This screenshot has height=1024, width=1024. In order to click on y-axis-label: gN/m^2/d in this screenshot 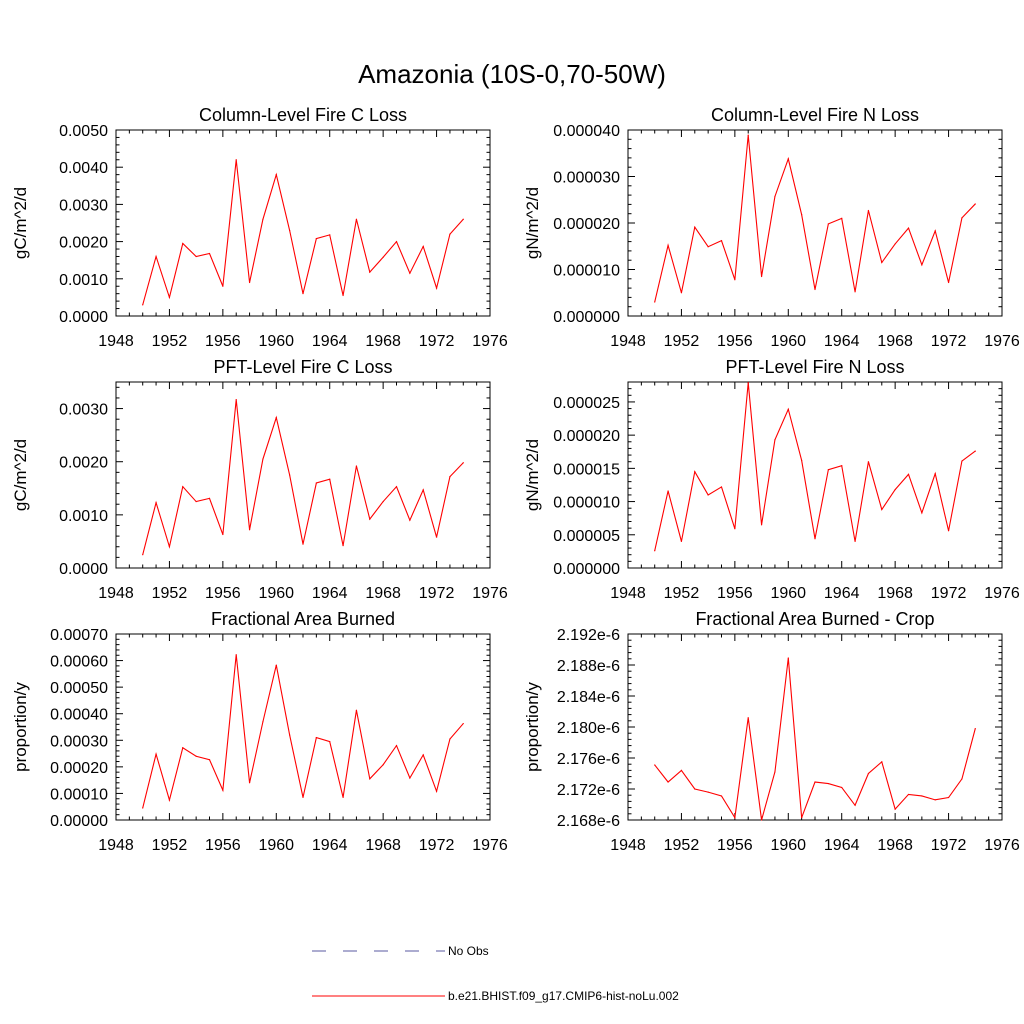, I will do `click(532, 475)`.